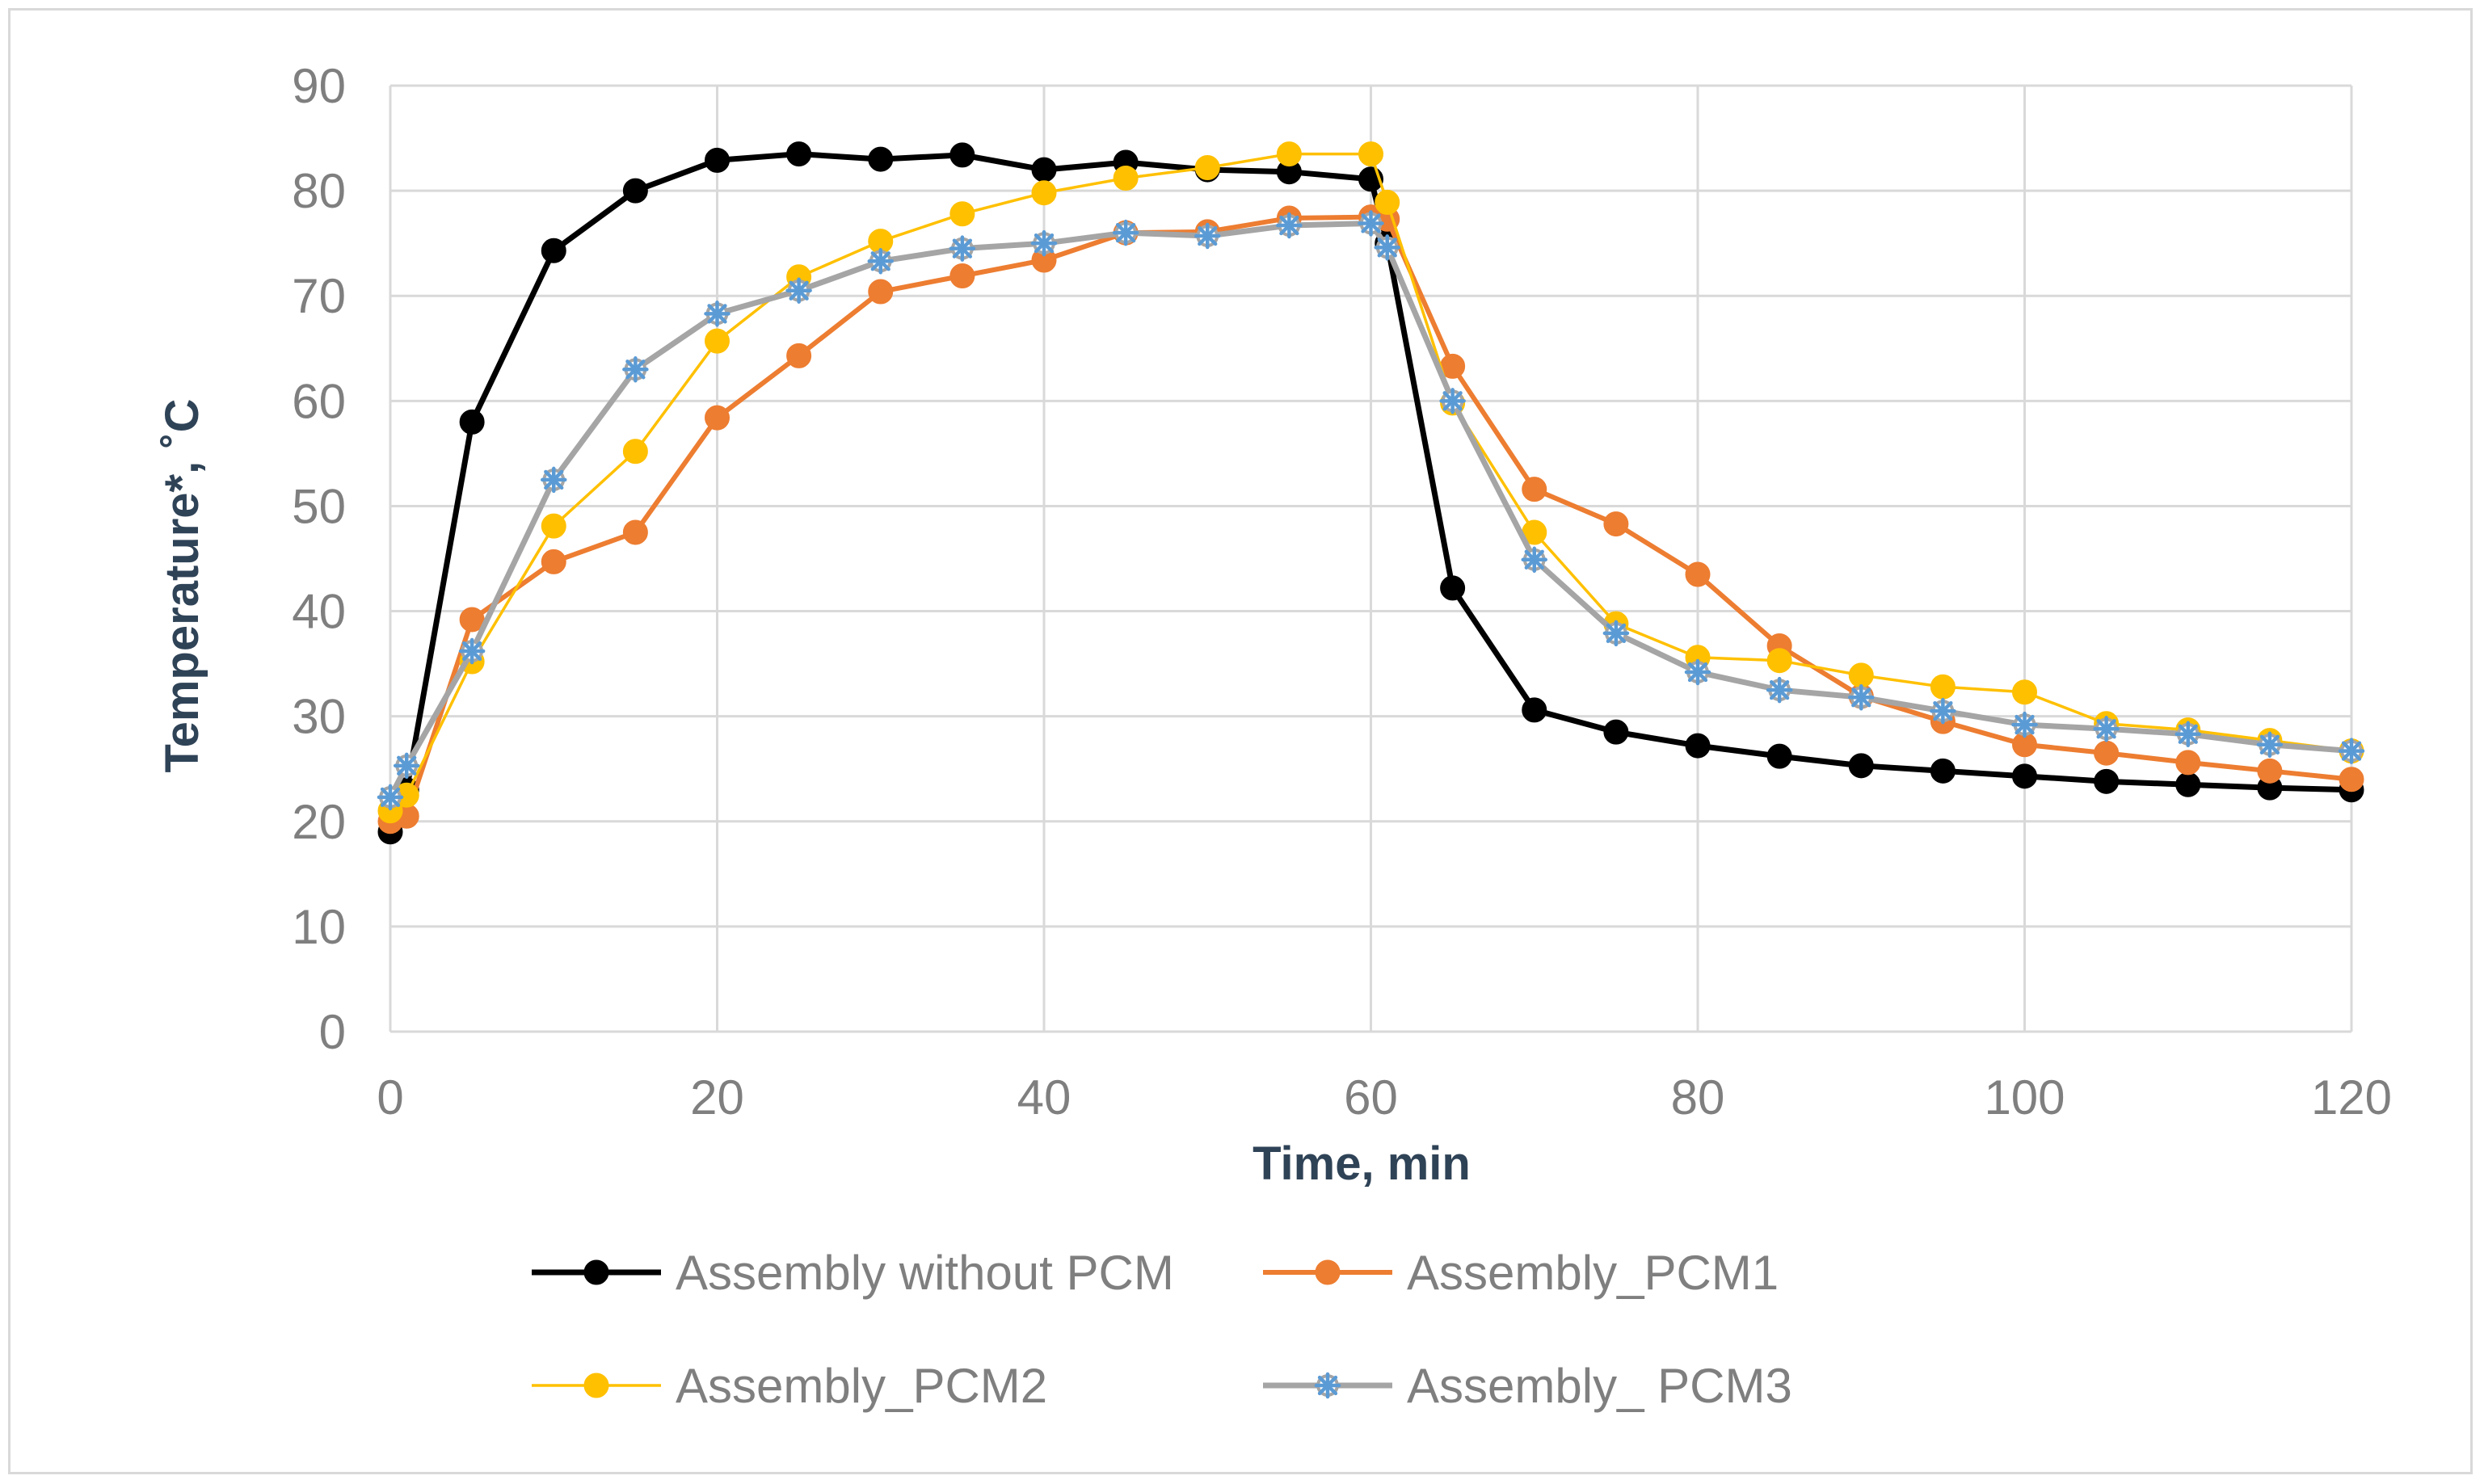  I want to click on x-tick-label: 80, so click(1698, 1097).